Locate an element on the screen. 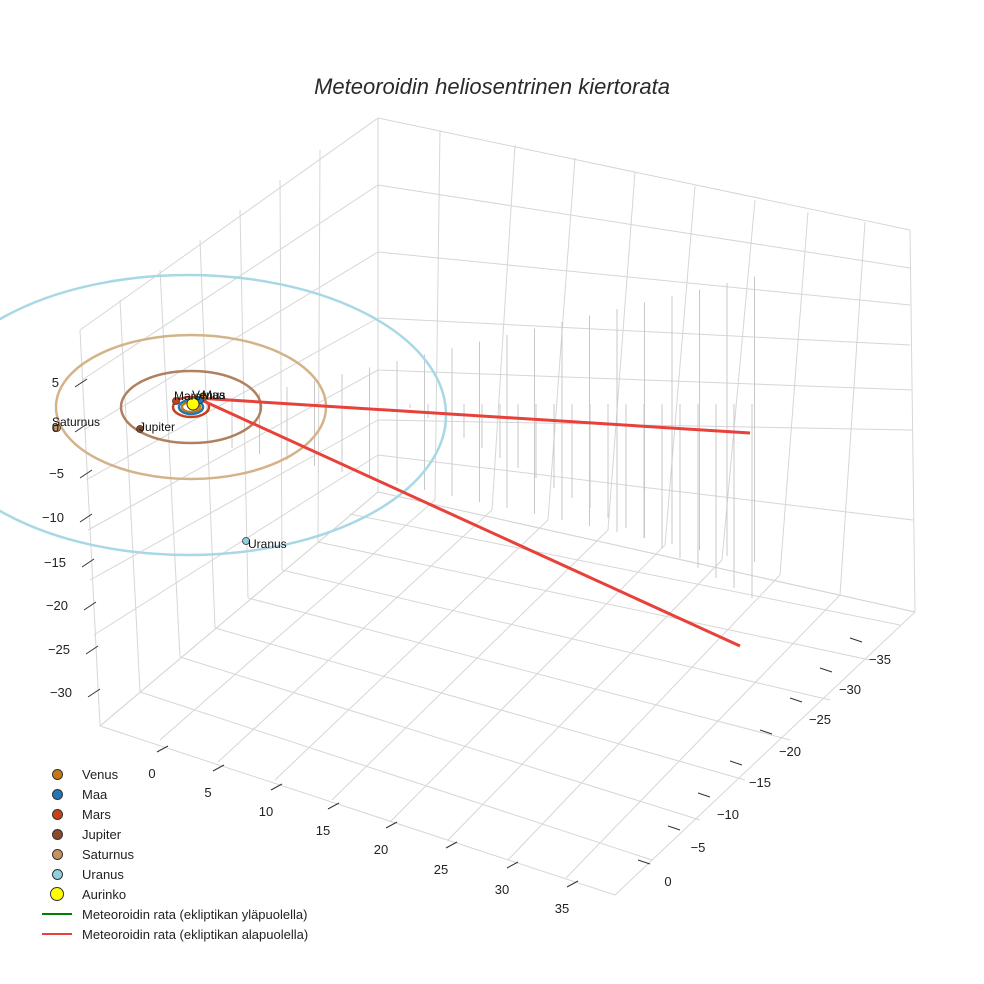  jupiter-orbit is located at coordinates (191, 407).